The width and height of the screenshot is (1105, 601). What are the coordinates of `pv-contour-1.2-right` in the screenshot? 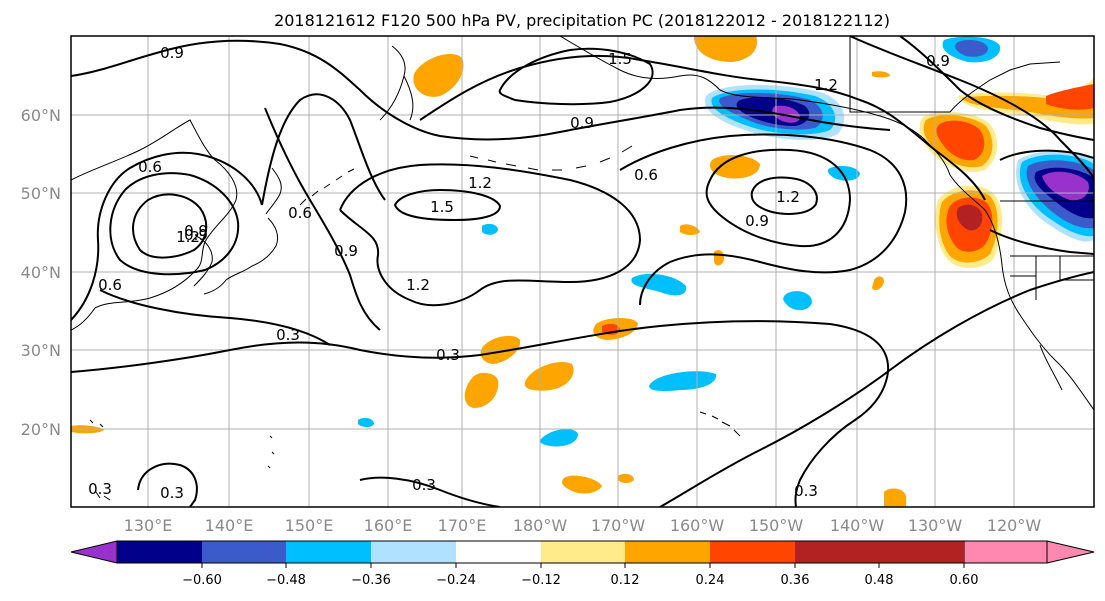 It's located at (971, 108).